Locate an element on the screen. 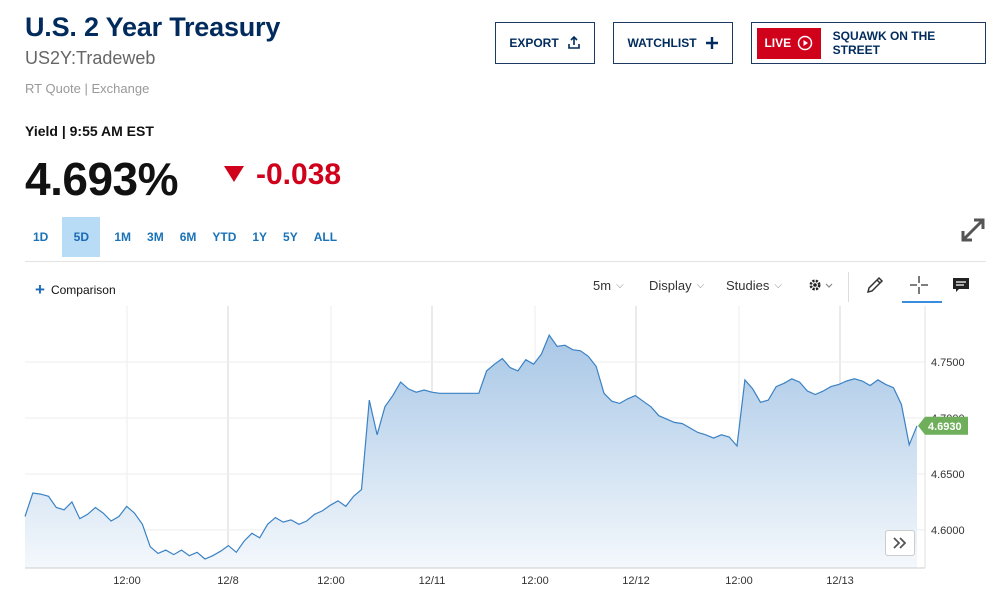  comparison-label: Comparison is located at coordinates (83, 289).